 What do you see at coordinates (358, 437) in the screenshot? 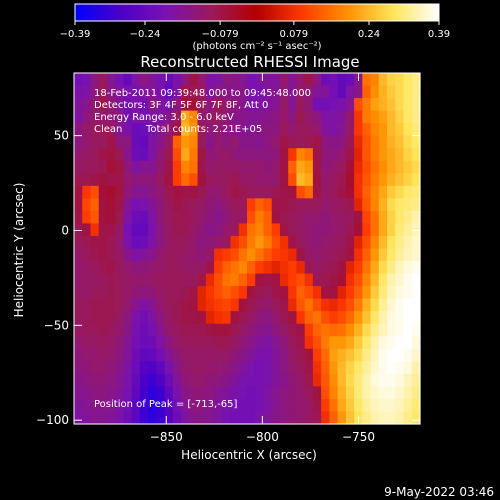
I see `x-tick-label: −750` at bounding box center [358, 437].